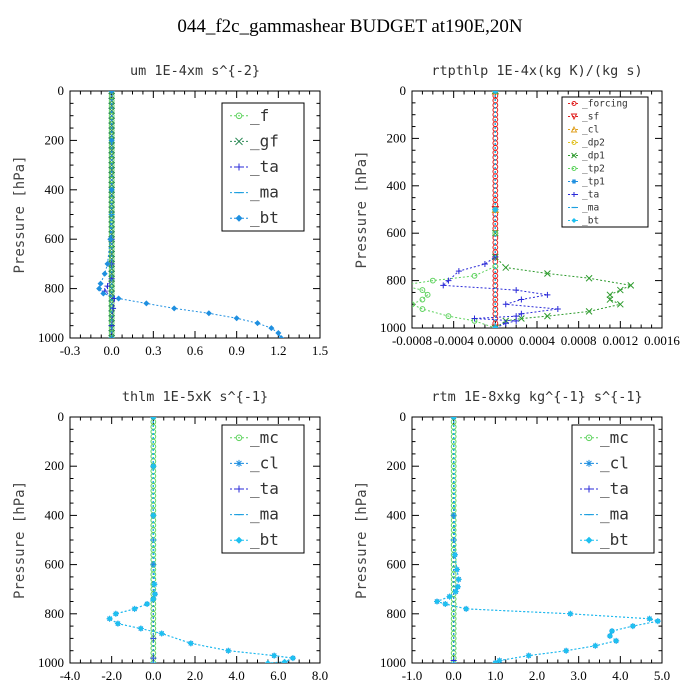 The image size is (700, 700). What do you see at coordinates (153, 350) in the screenshot?
I see `x-tick-label: 0.3` at bounding box center [153, 350].